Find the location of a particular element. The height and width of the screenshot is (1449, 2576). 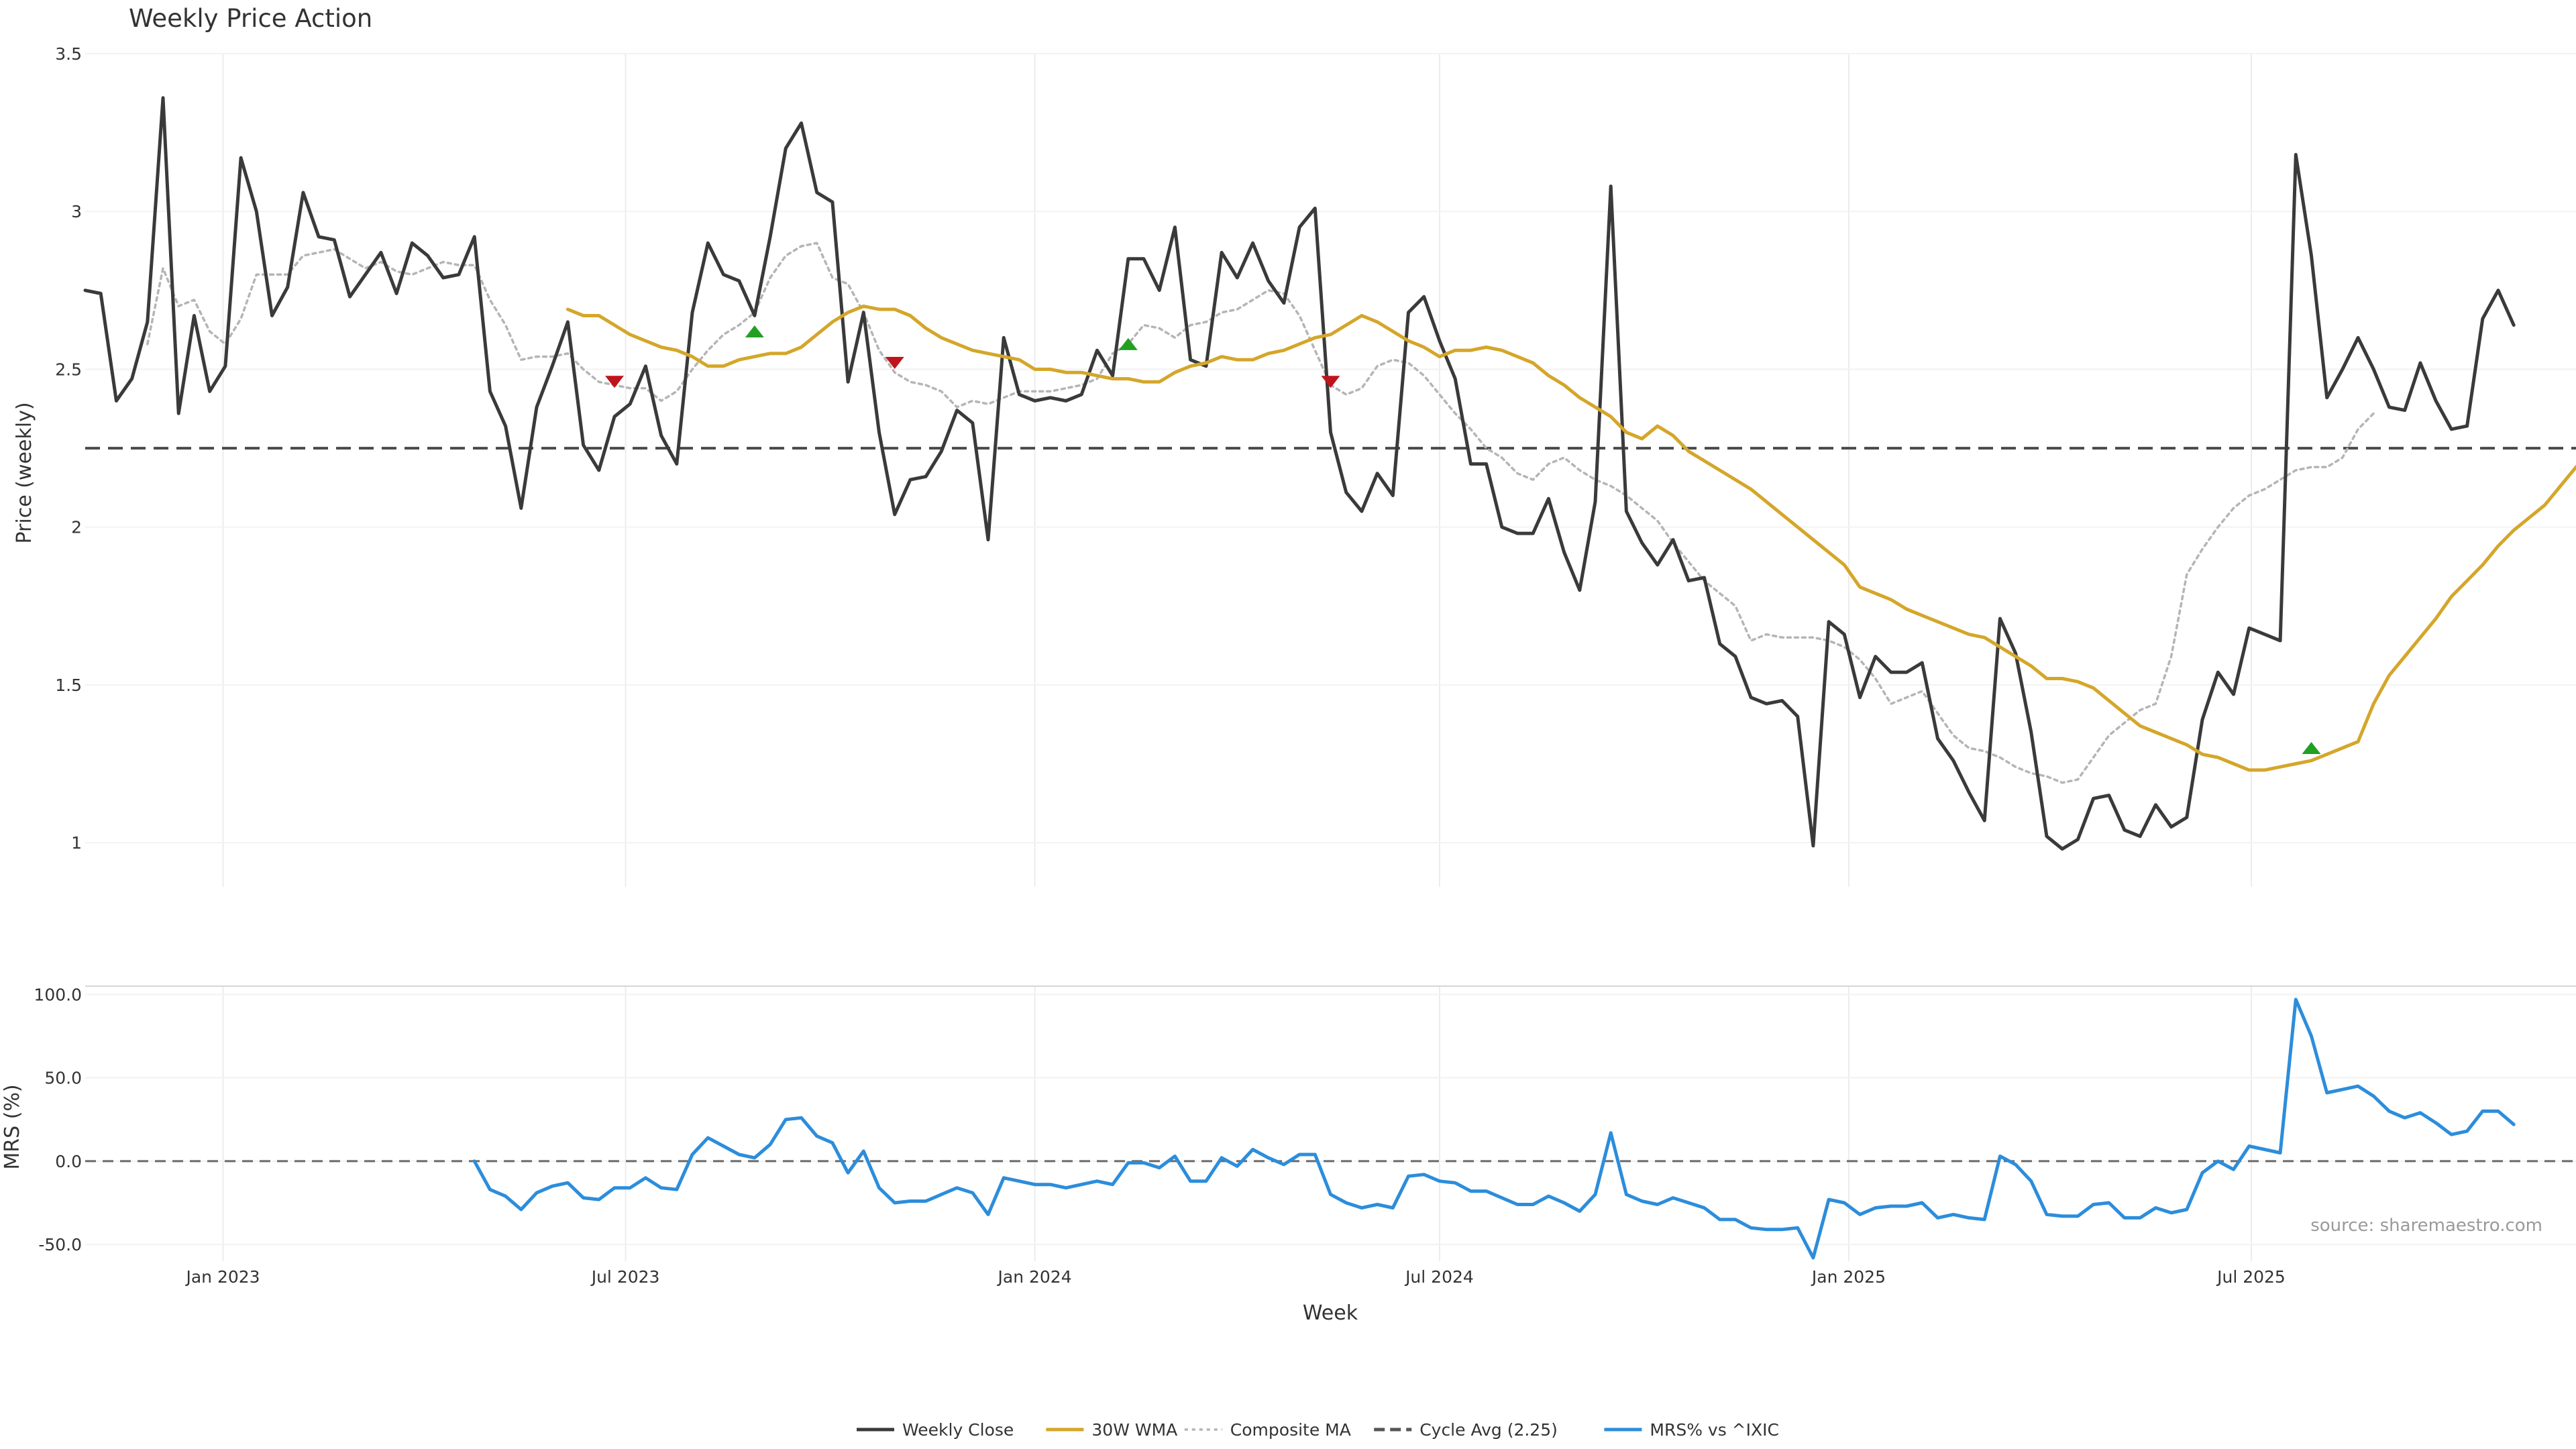

x-tick-label: Jul 2025 is located at coordinates (2251, 1277).